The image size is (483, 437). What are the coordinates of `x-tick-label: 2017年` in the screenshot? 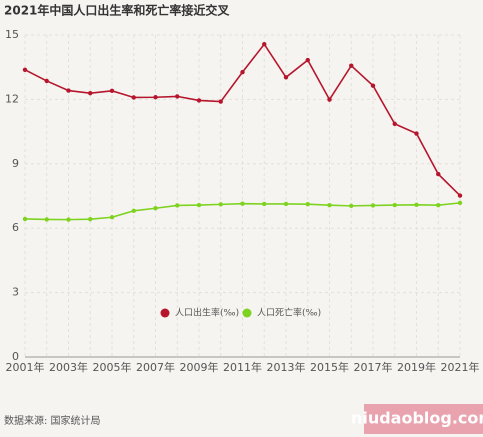 It's located at (373, 367).